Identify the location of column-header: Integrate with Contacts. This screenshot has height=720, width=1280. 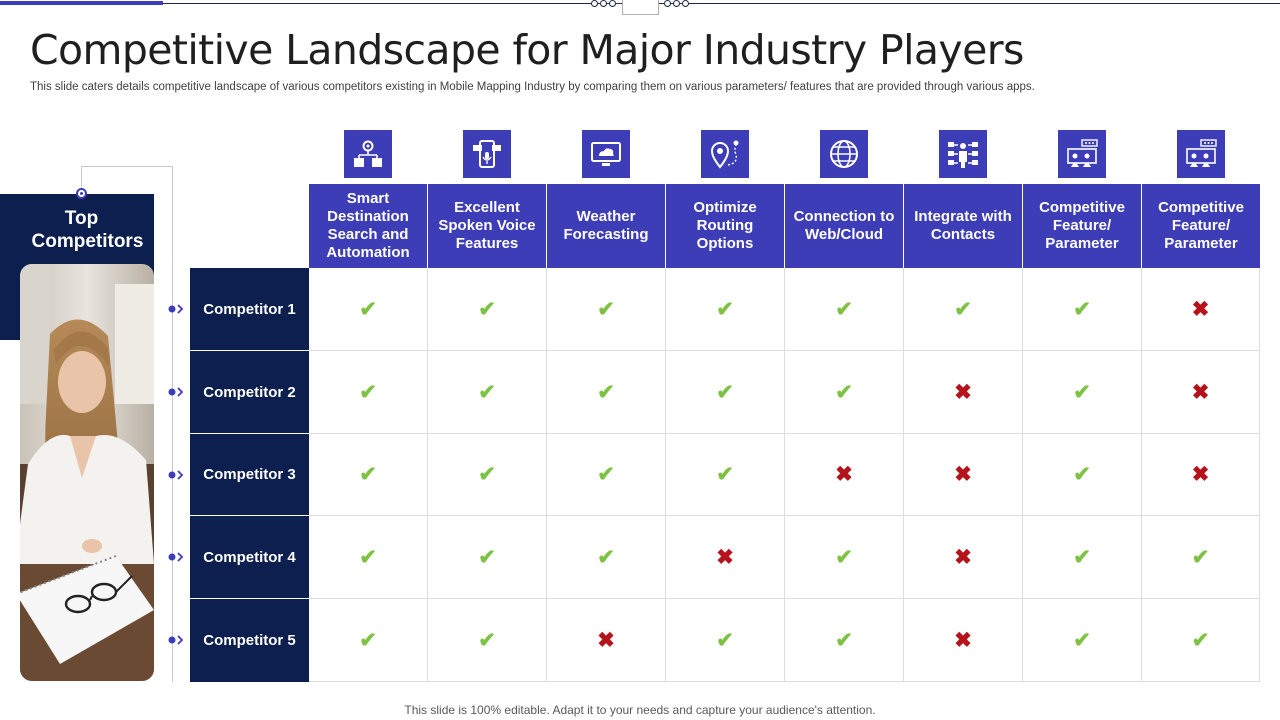
(963, 226).